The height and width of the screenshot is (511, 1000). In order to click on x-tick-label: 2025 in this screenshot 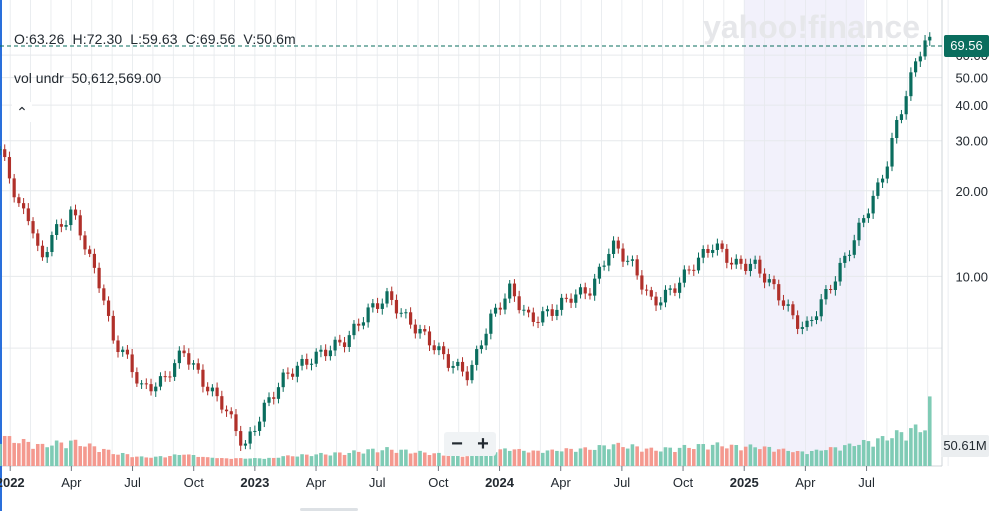, I will do `click(744, 482)`.